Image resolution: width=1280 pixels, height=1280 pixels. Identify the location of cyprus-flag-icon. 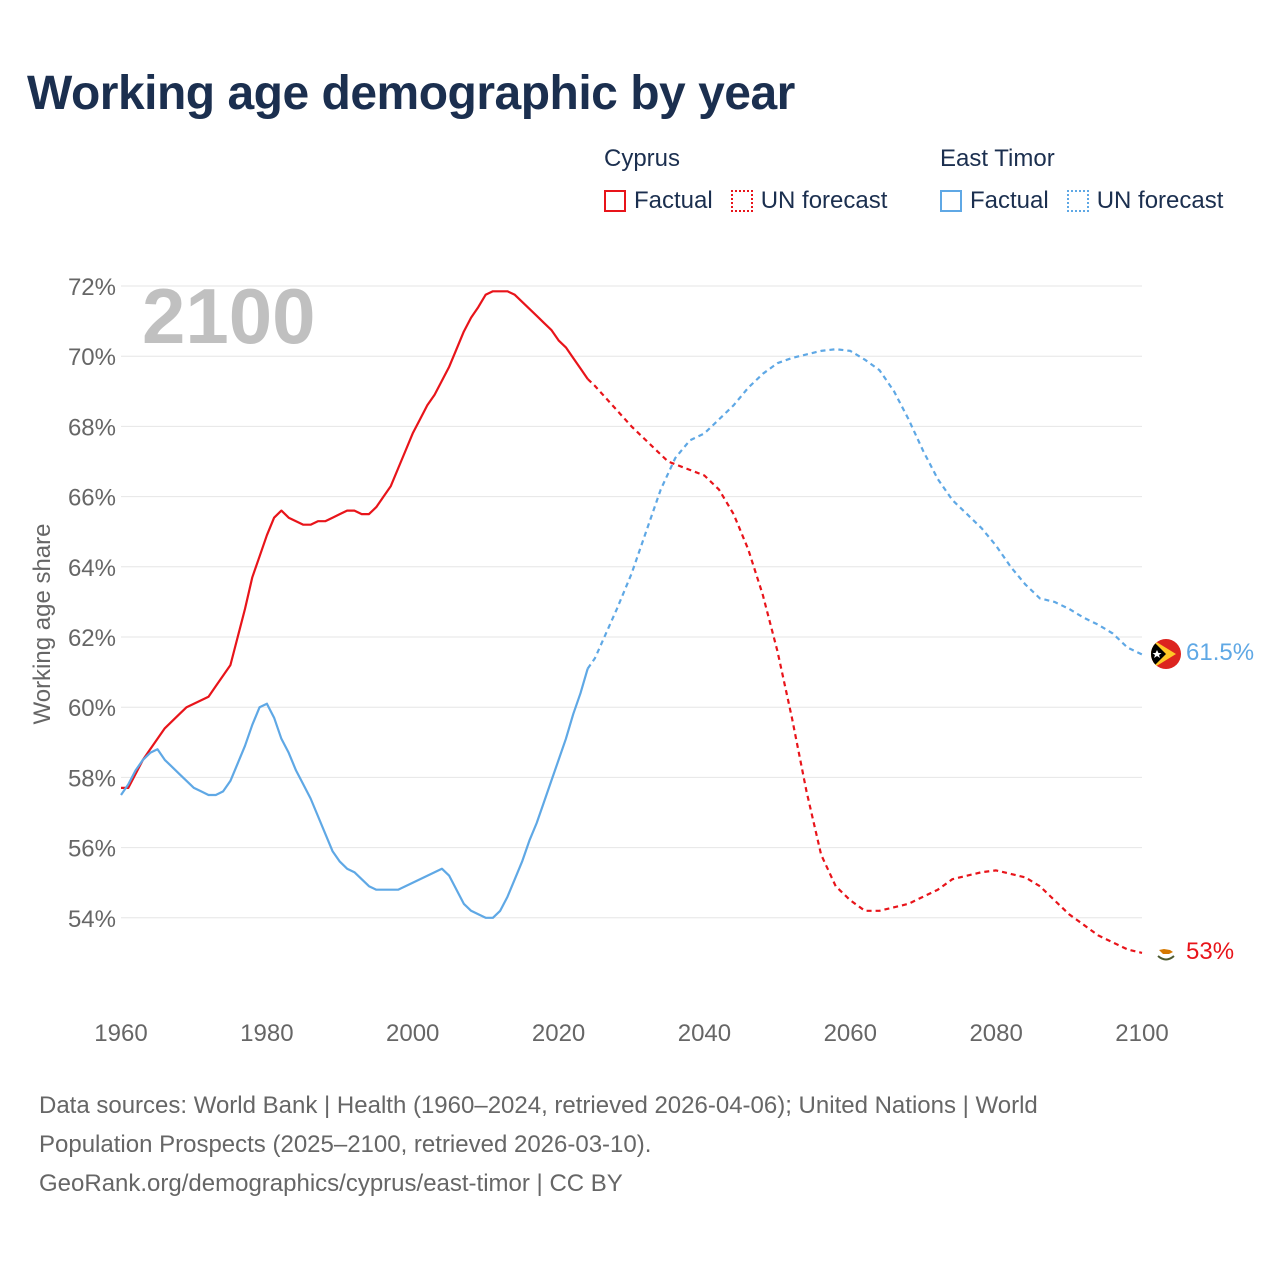
(1166, 954).